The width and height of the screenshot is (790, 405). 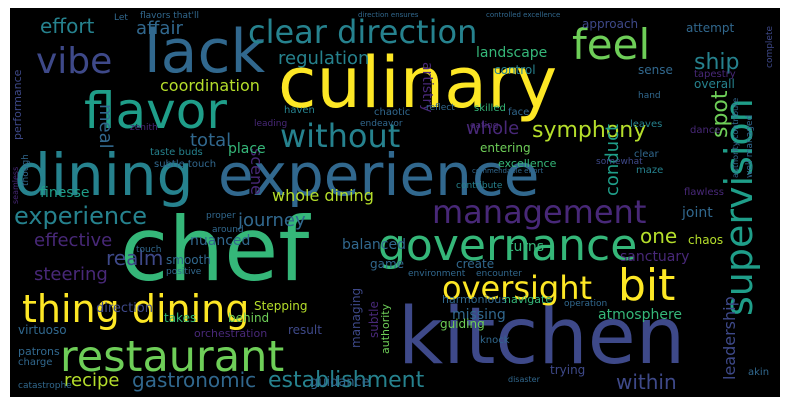 I want to click on word-complete: complete, so click(x=770, y=46).